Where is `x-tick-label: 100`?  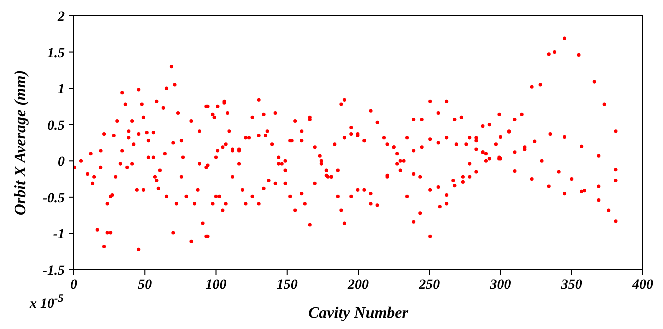
x-tick-label: 100 is located at coordinates (216, 285).